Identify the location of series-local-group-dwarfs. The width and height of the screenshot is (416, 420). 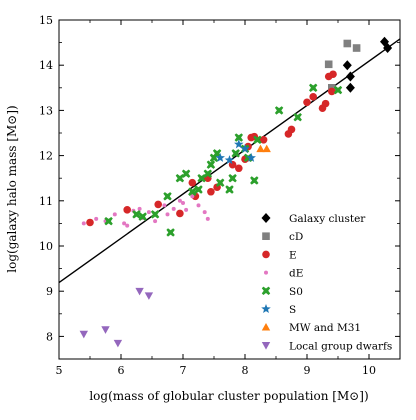
(116, 317).